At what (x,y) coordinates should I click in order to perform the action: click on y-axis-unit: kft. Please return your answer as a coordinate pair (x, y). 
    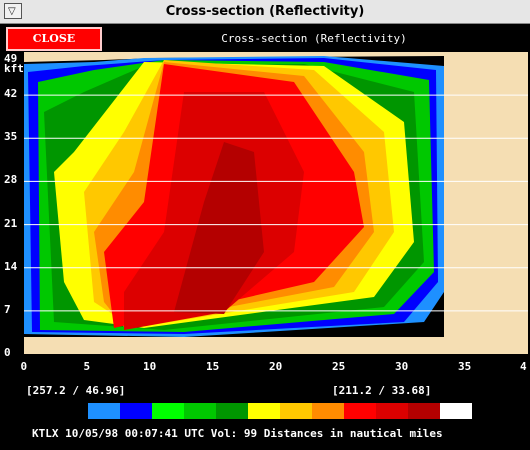
    Looking at the image, I should click on (14, 68).